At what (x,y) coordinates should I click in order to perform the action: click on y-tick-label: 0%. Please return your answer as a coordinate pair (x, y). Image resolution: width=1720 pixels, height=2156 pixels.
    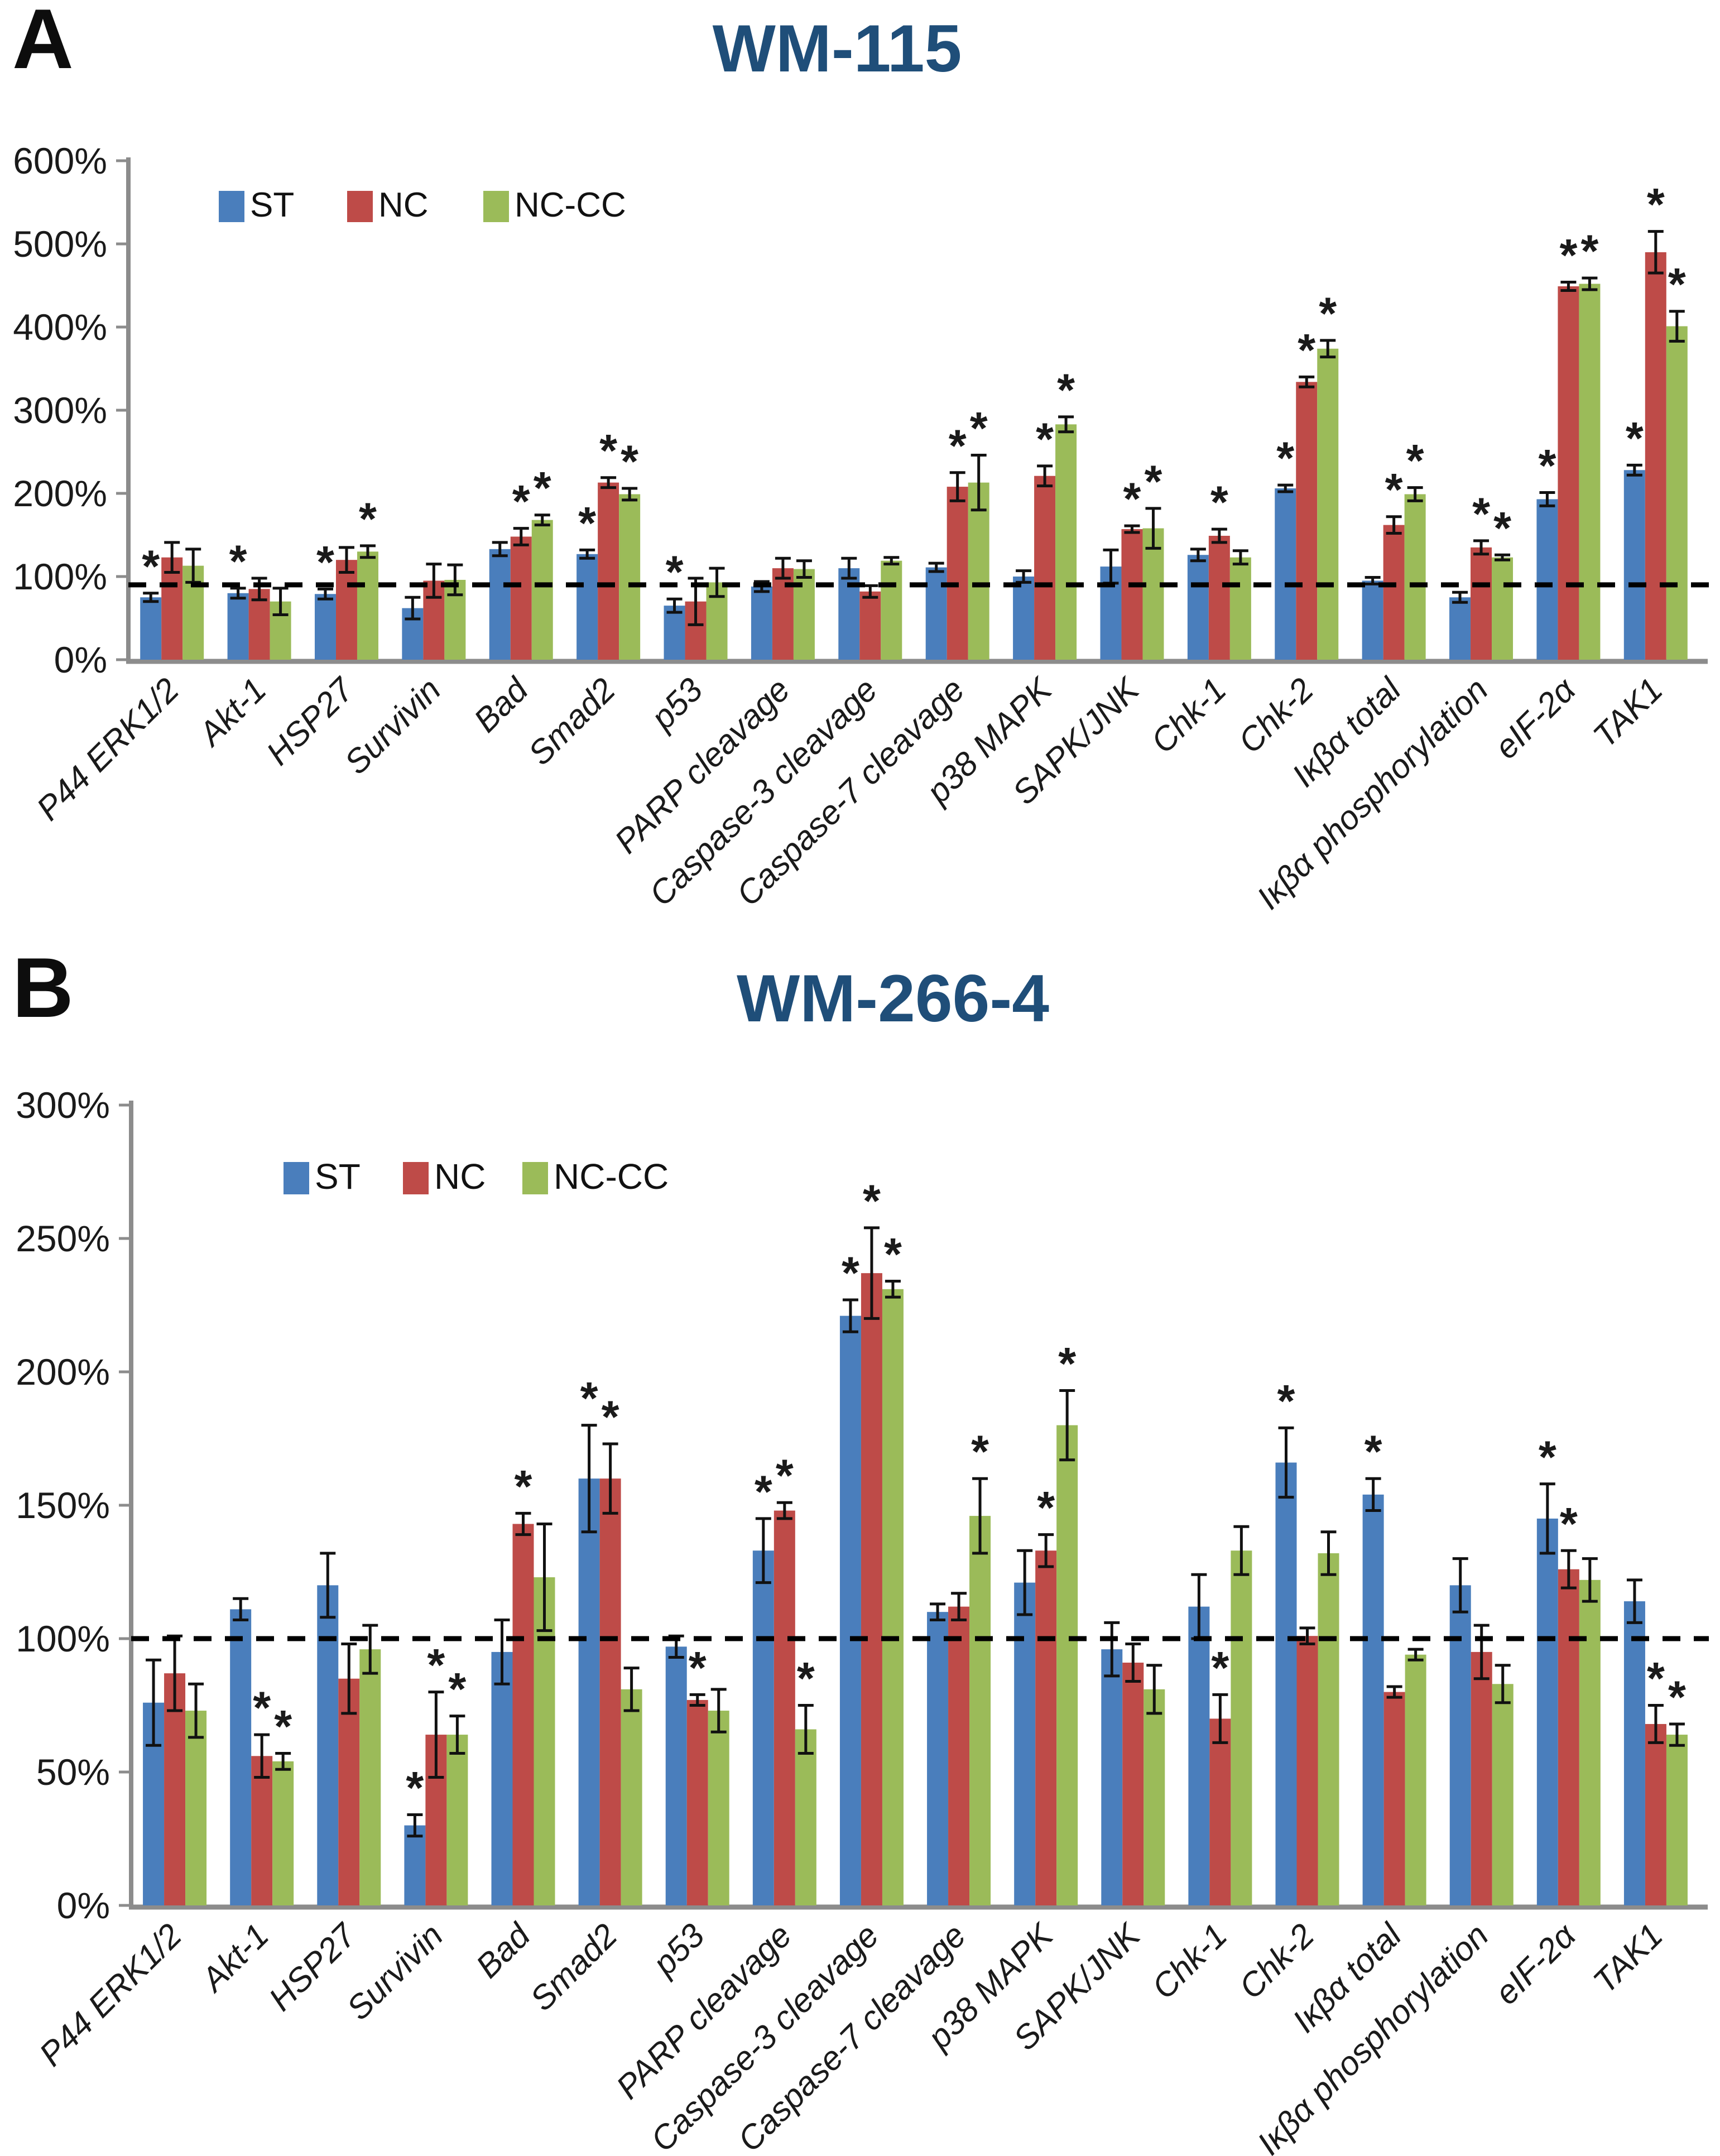
    Looking at the image, I should click on (83, 1905).